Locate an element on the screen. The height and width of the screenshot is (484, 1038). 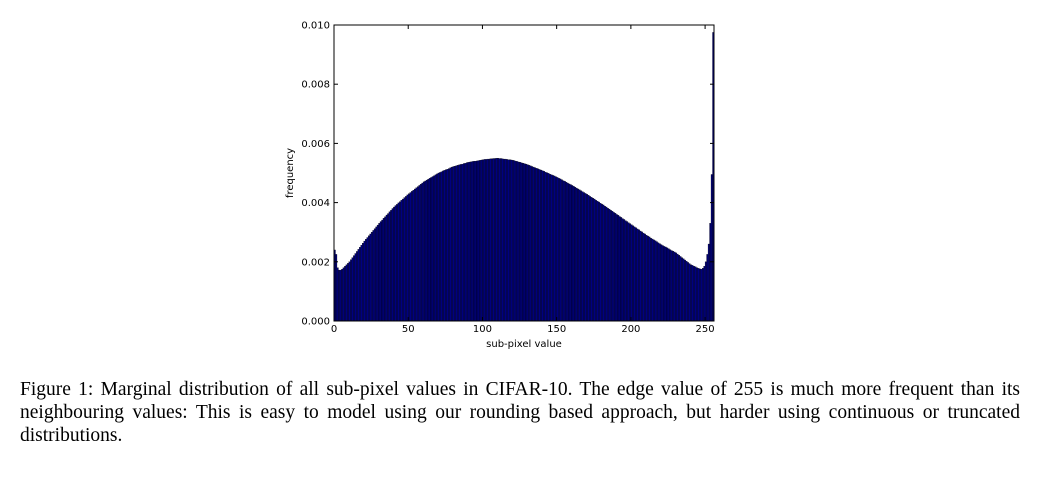
x-tick-label: 150 is located at coordinates (556, 329).